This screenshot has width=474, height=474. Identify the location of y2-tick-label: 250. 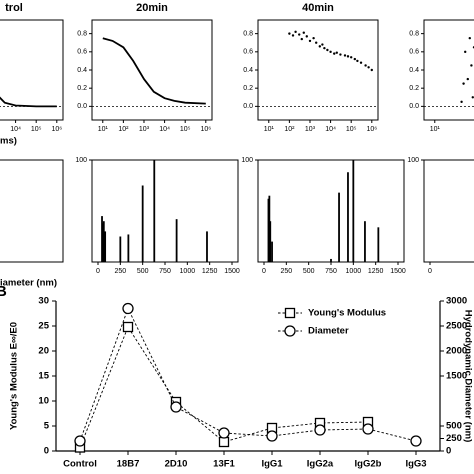
(454, 438).